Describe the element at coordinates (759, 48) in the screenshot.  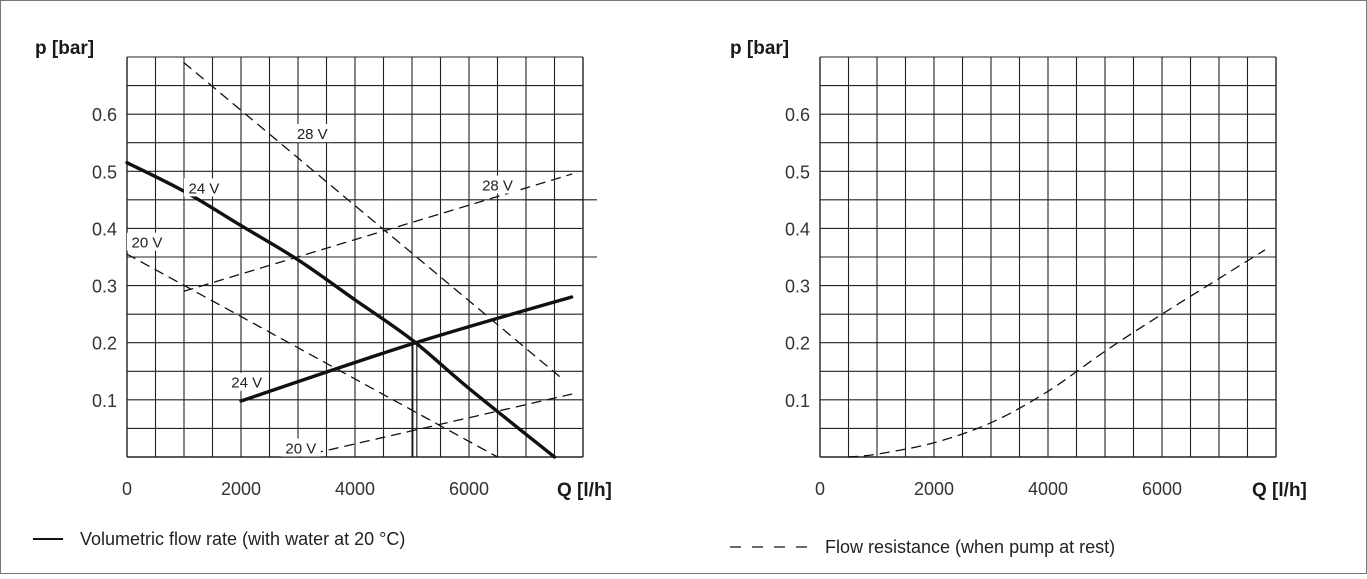
I see `y-axis-label-right: p [bar]` at that location.